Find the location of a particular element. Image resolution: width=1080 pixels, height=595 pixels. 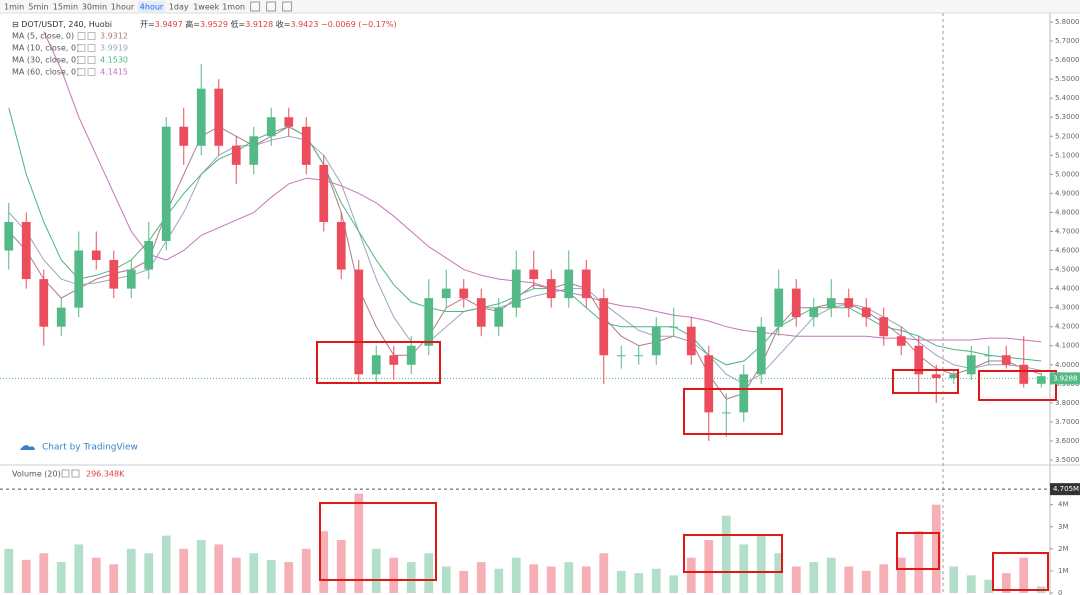

legend-value: 4.1530 is located at coordinates (114, 60).